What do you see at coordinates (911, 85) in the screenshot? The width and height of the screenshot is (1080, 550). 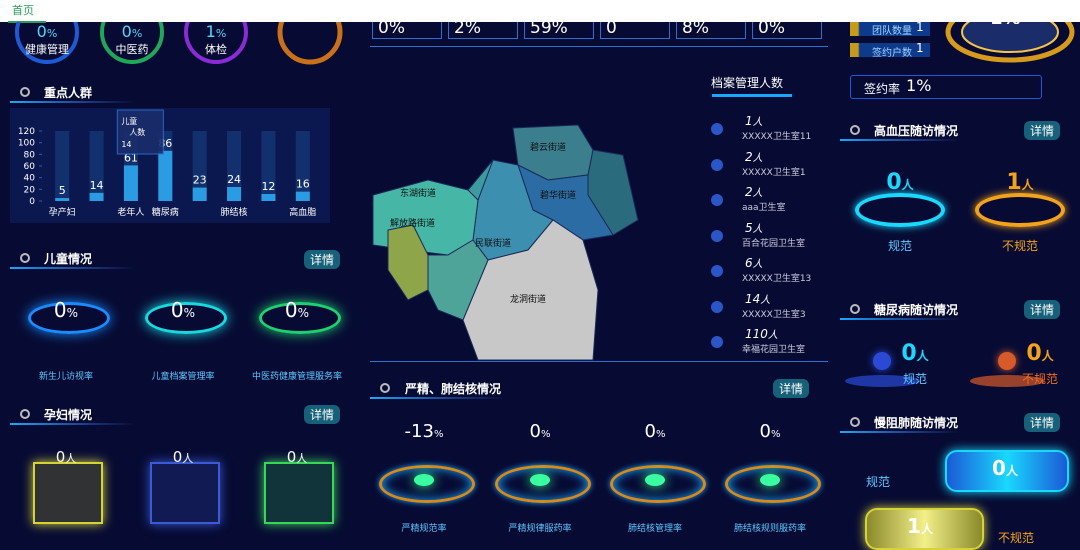 I see `rate-number: 1` at bounding box center [911, 85].